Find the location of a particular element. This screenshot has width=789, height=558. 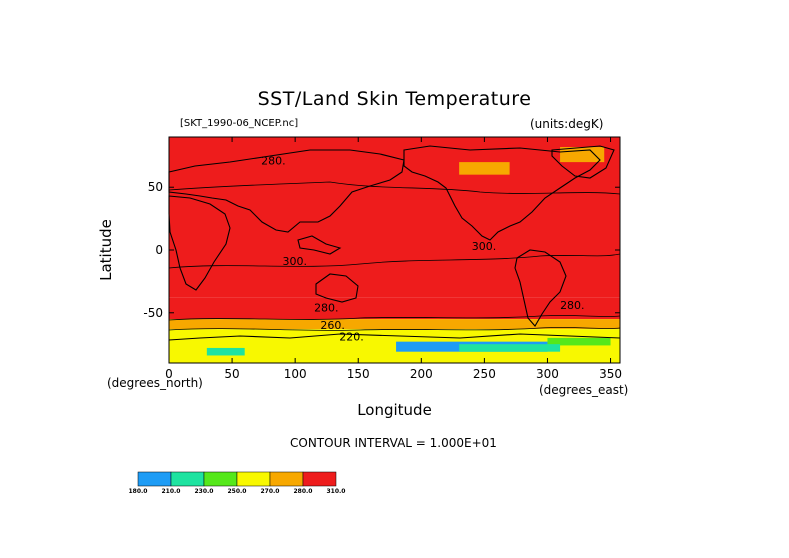

x-tick-label-4: 200 is located at coordinates (421, 374).